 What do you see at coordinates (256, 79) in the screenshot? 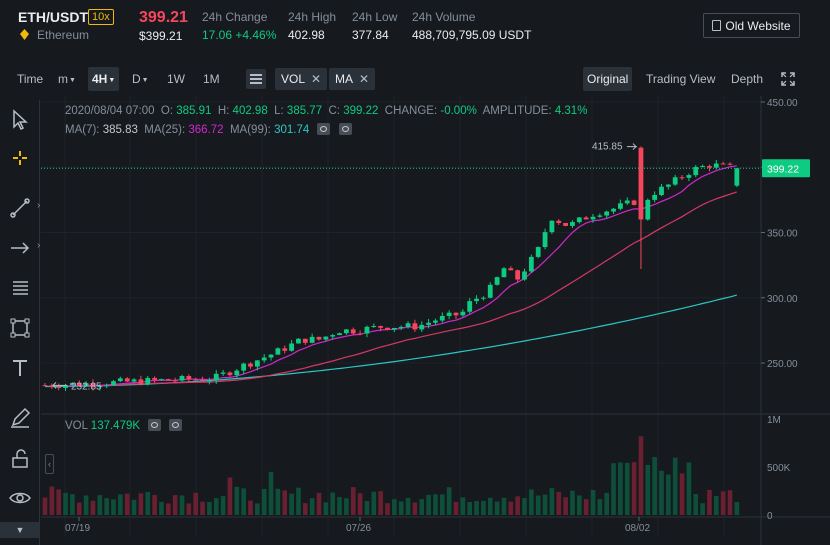
I see `indicator-settings-icon` at bounding box center [256, 79].